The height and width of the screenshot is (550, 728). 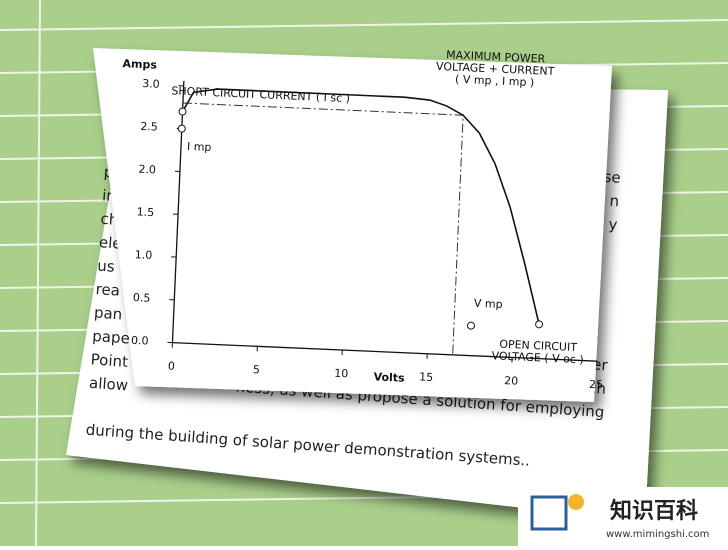 I want to click on watermark-title: 知识百科, so click(x=654, y=511).